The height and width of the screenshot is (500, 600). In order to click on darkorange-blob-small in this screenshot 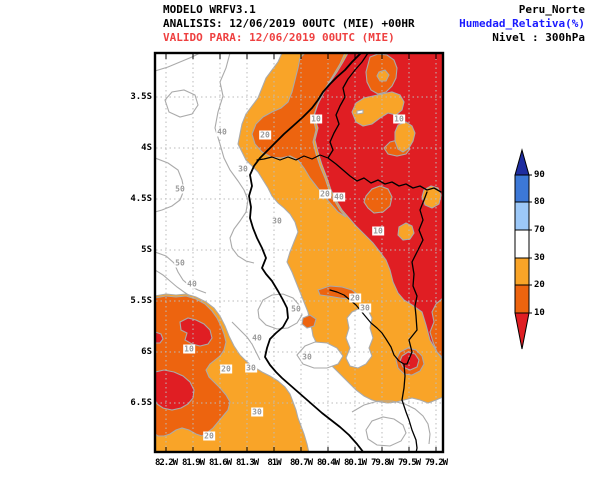, I will do `click(309, 321)`.